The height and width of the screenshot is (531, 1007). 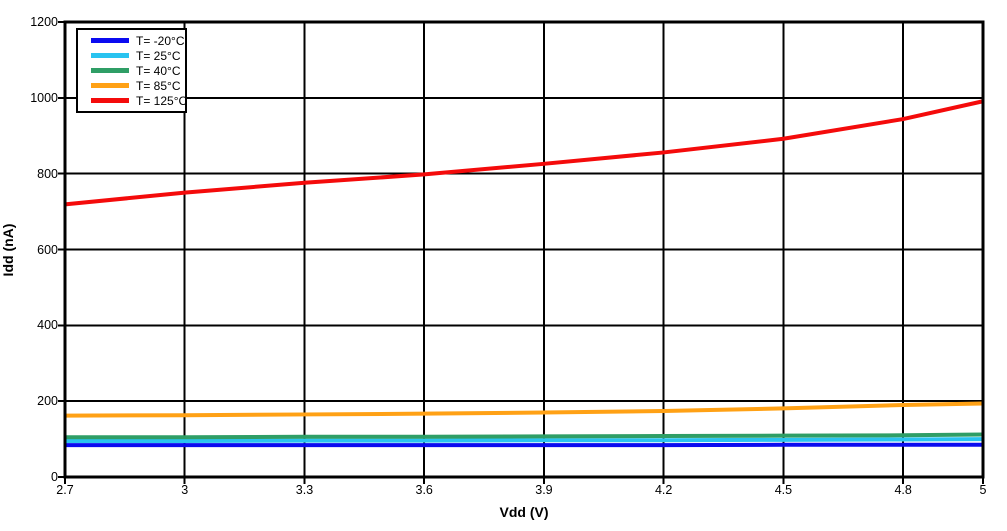 I want to click on legend-label: T= 40°C, so click(x=158, y=70).